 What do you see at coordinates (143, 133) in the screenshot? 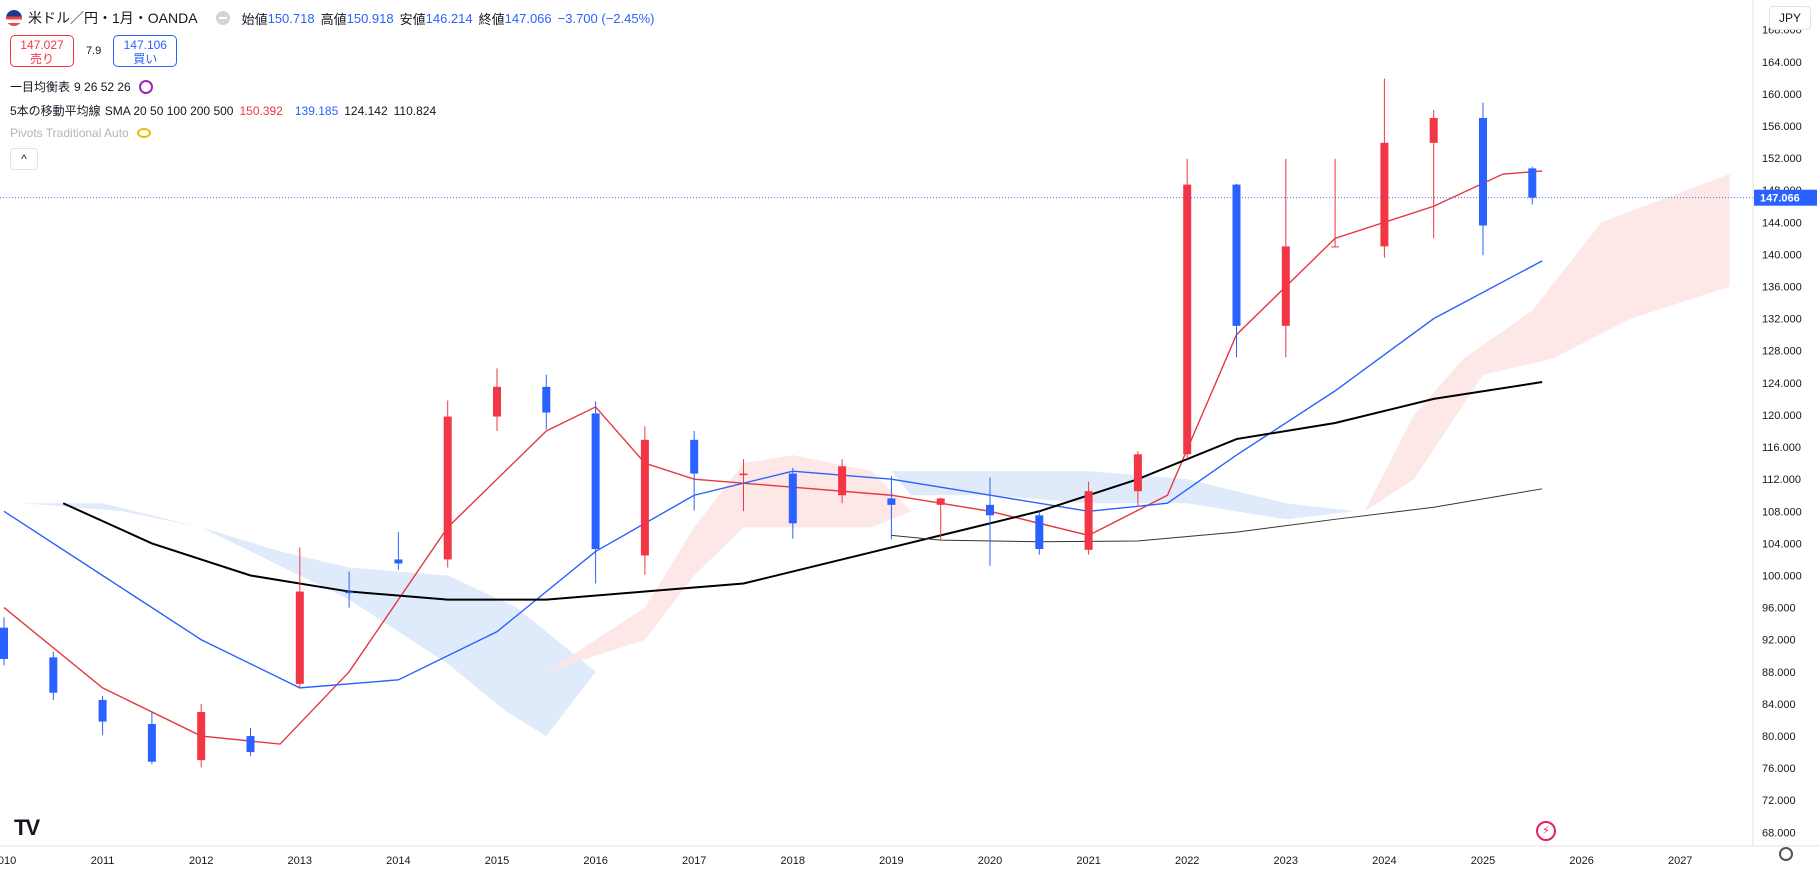
I see `hidden-eye-icon` at bounding box center [143, 133].